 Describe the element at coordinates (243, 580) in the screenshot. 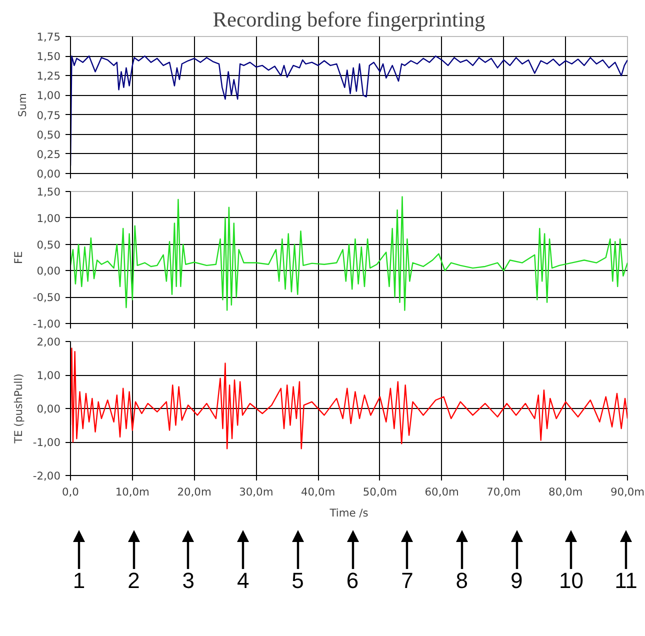

I see `text: 4` at that location.